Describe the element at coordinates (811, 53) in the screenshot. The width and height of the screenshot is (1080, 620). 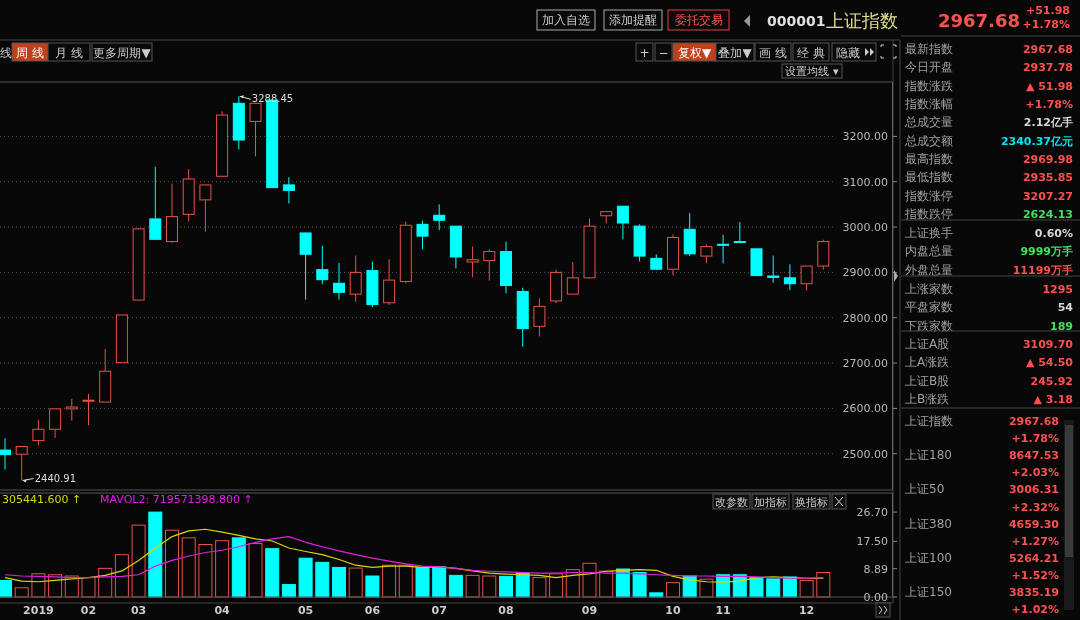
I see `text: 经 典` at that location.